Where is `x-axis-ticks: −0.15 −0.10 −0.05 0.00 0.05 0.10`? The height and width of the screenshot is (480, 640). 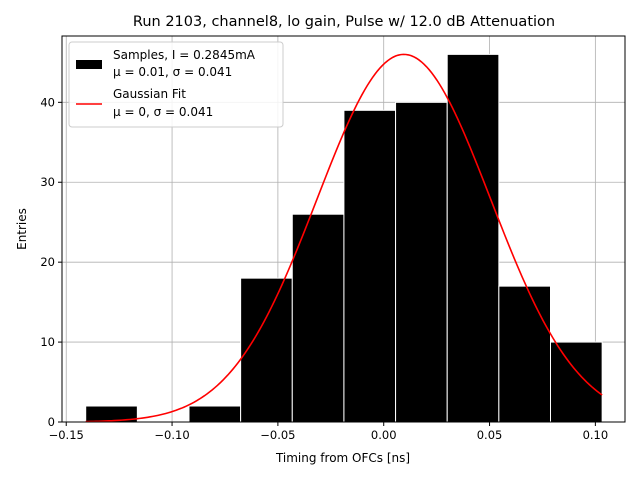
x-axis-ticks: −0.15 −0.10 −0.05 0.00 0.05 0.10 is located at coordinates (329, 432).